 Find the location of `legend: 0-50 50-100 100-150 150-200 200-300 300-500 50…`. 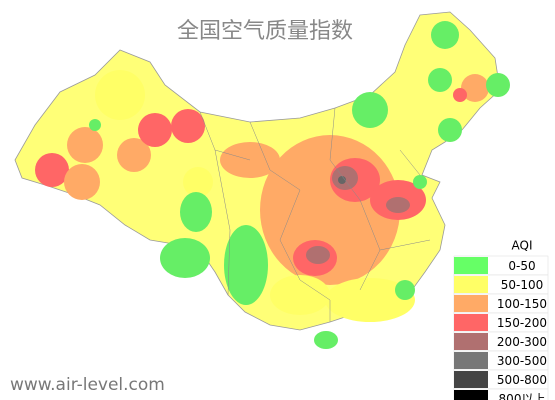

legend: 0-50 50-100 100-150 150-200 200-300 300-500 50… is located at coordinates (501, 327).